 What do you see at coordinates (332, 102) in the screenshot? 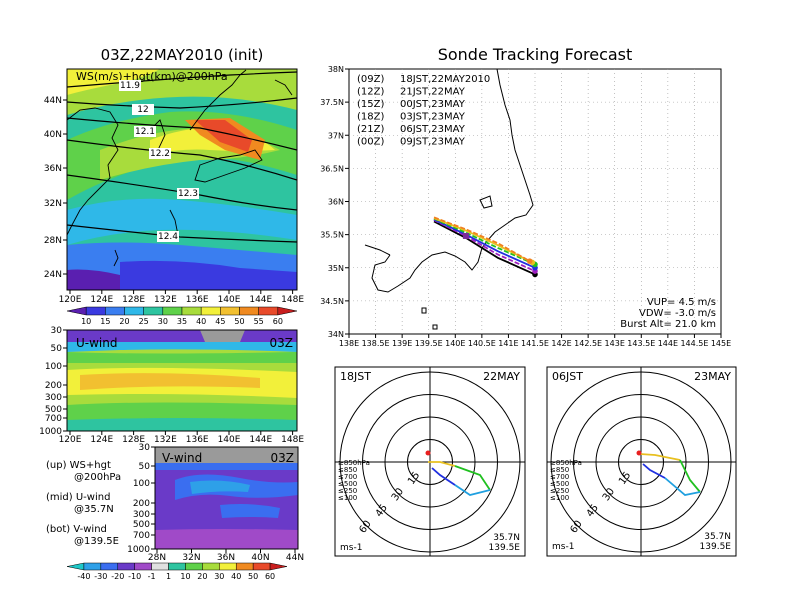
I see `lat-tick-label: 37.5N` at bounding box center [332, 102].